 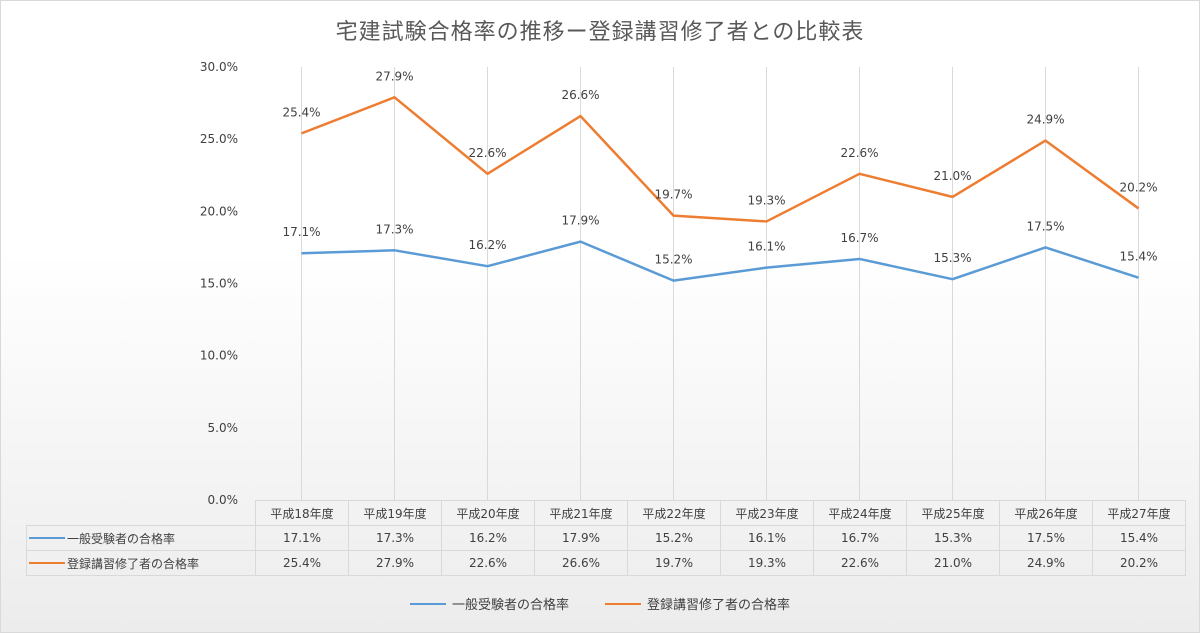 I want to click on table-cell-value: 24.9%, so click(x=1046, y=563).